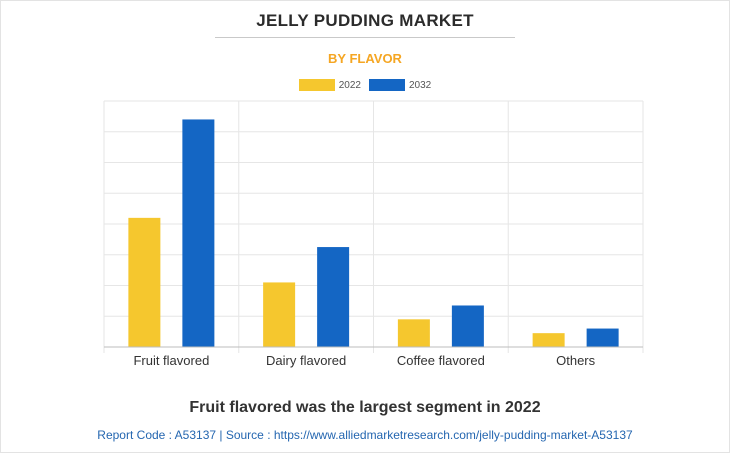 This screenshot has width=730, height=453. Describe the element at coordinates (387, 85) in the screenshot. I see `legend-swatch-2032` at that location.